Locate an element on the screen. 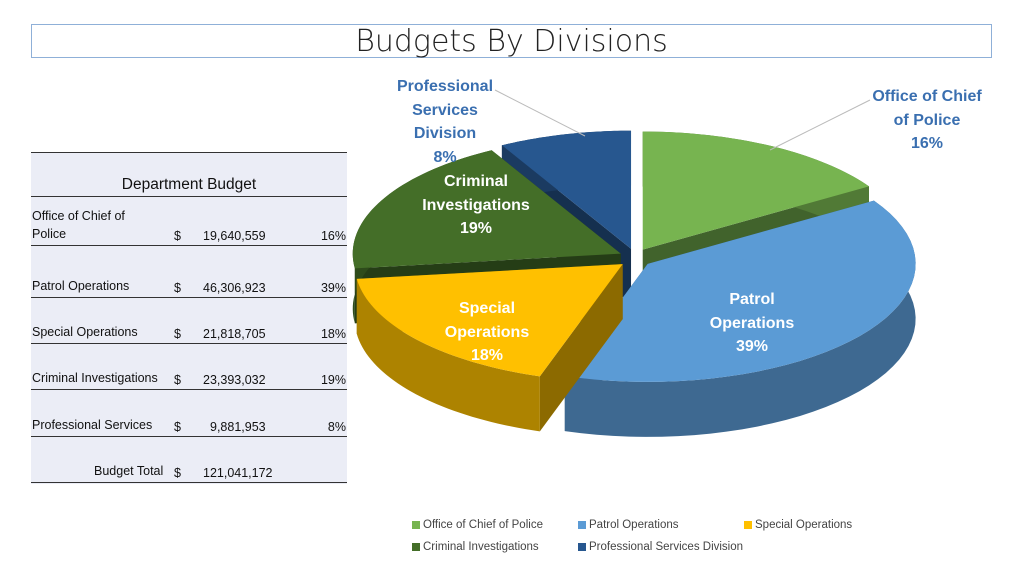  legend-item-special: Special Operations is located at coordinates (798, 525).